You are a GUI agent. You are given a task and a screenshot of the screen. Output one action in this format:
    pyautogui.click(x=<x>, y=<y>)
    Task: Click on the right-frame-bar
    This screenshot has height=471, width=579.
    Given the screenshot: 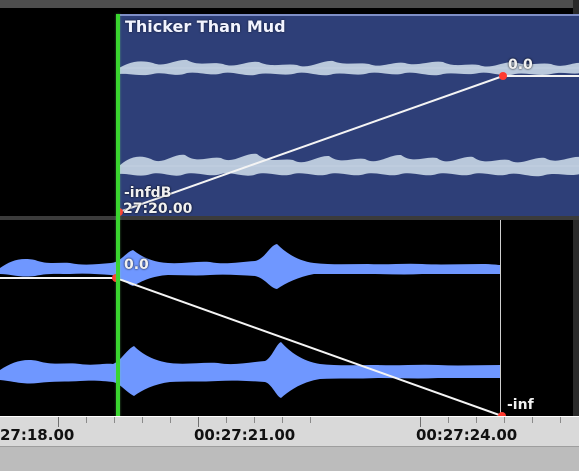 What is the action you would take?
    pyautogui.click(x=576, y=235)
    